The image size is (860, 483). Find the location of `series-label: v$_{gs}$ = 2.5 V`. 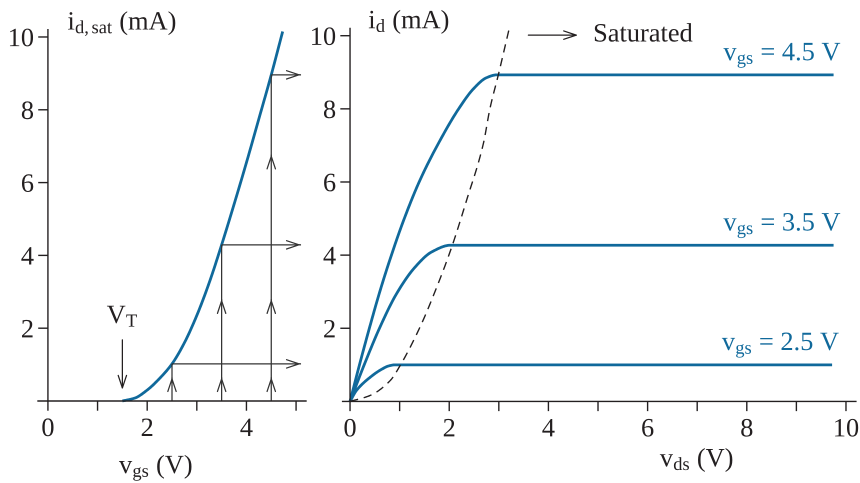

series-label: v$_{gs}$ = 2.5 V is located at coordinates (780, 345).